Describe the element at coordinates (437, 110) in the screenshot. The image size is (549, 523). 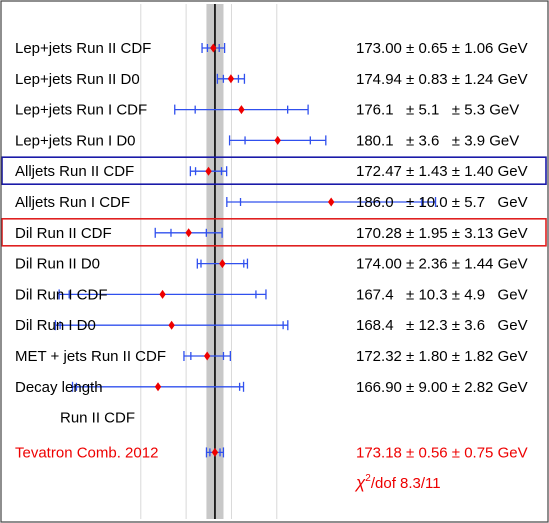
I see `measurement-3-value: 176.1 ± 5.1 ± 5.3 GeV` at that location.